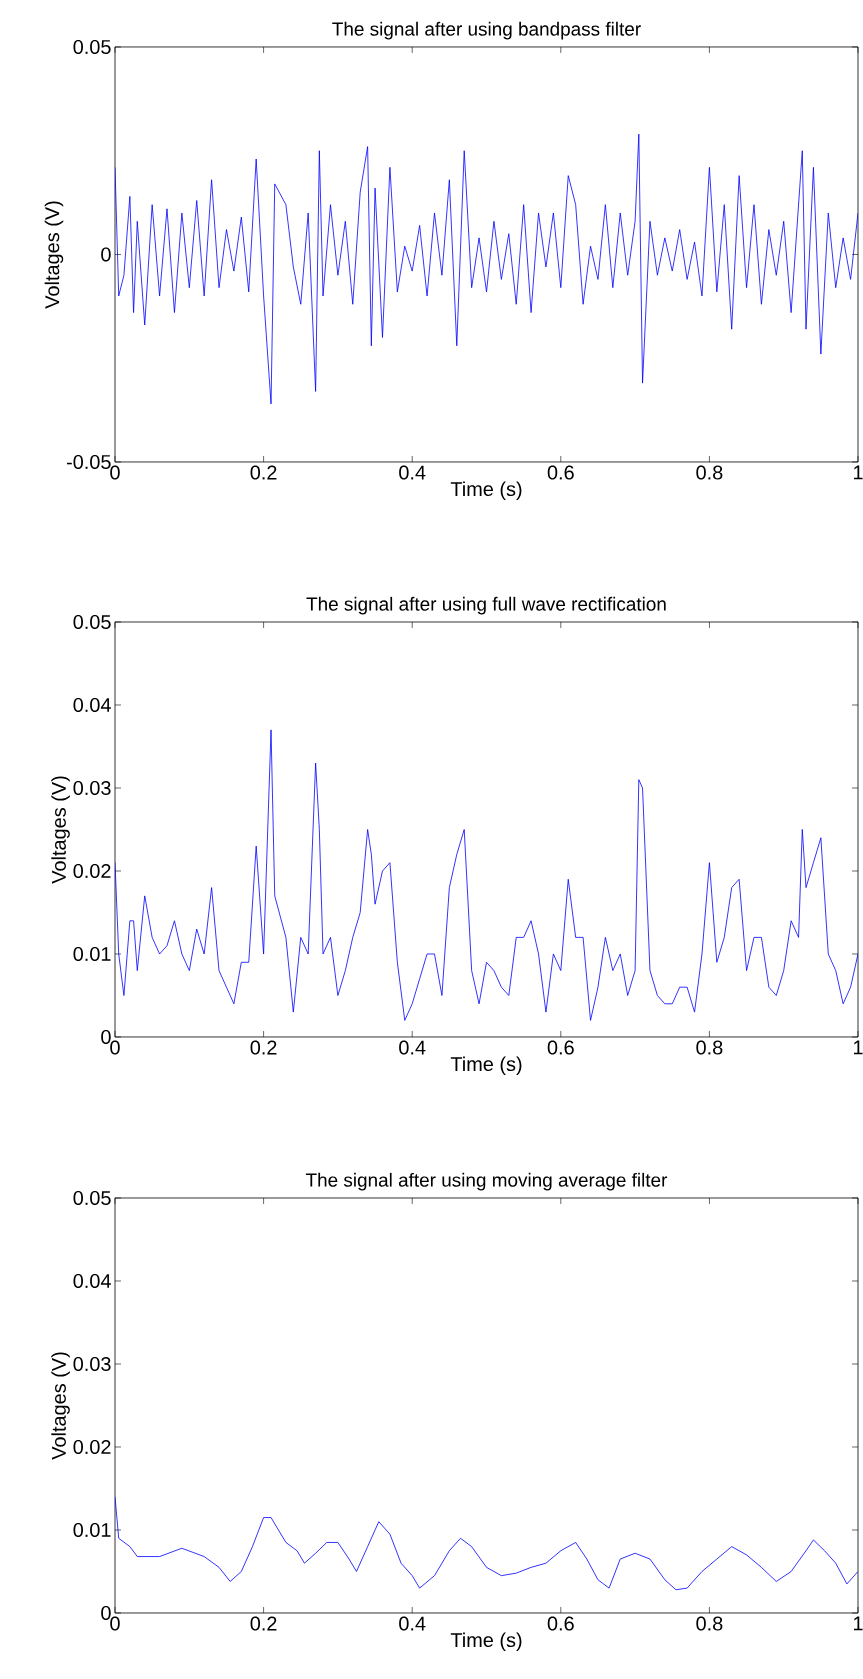 The image size is (863, 1679). What do you see at coordinates (486, 30) in the screenshot?
I see `chart-title: The signal after using bandpass filter` at bounding box center [486, 30].